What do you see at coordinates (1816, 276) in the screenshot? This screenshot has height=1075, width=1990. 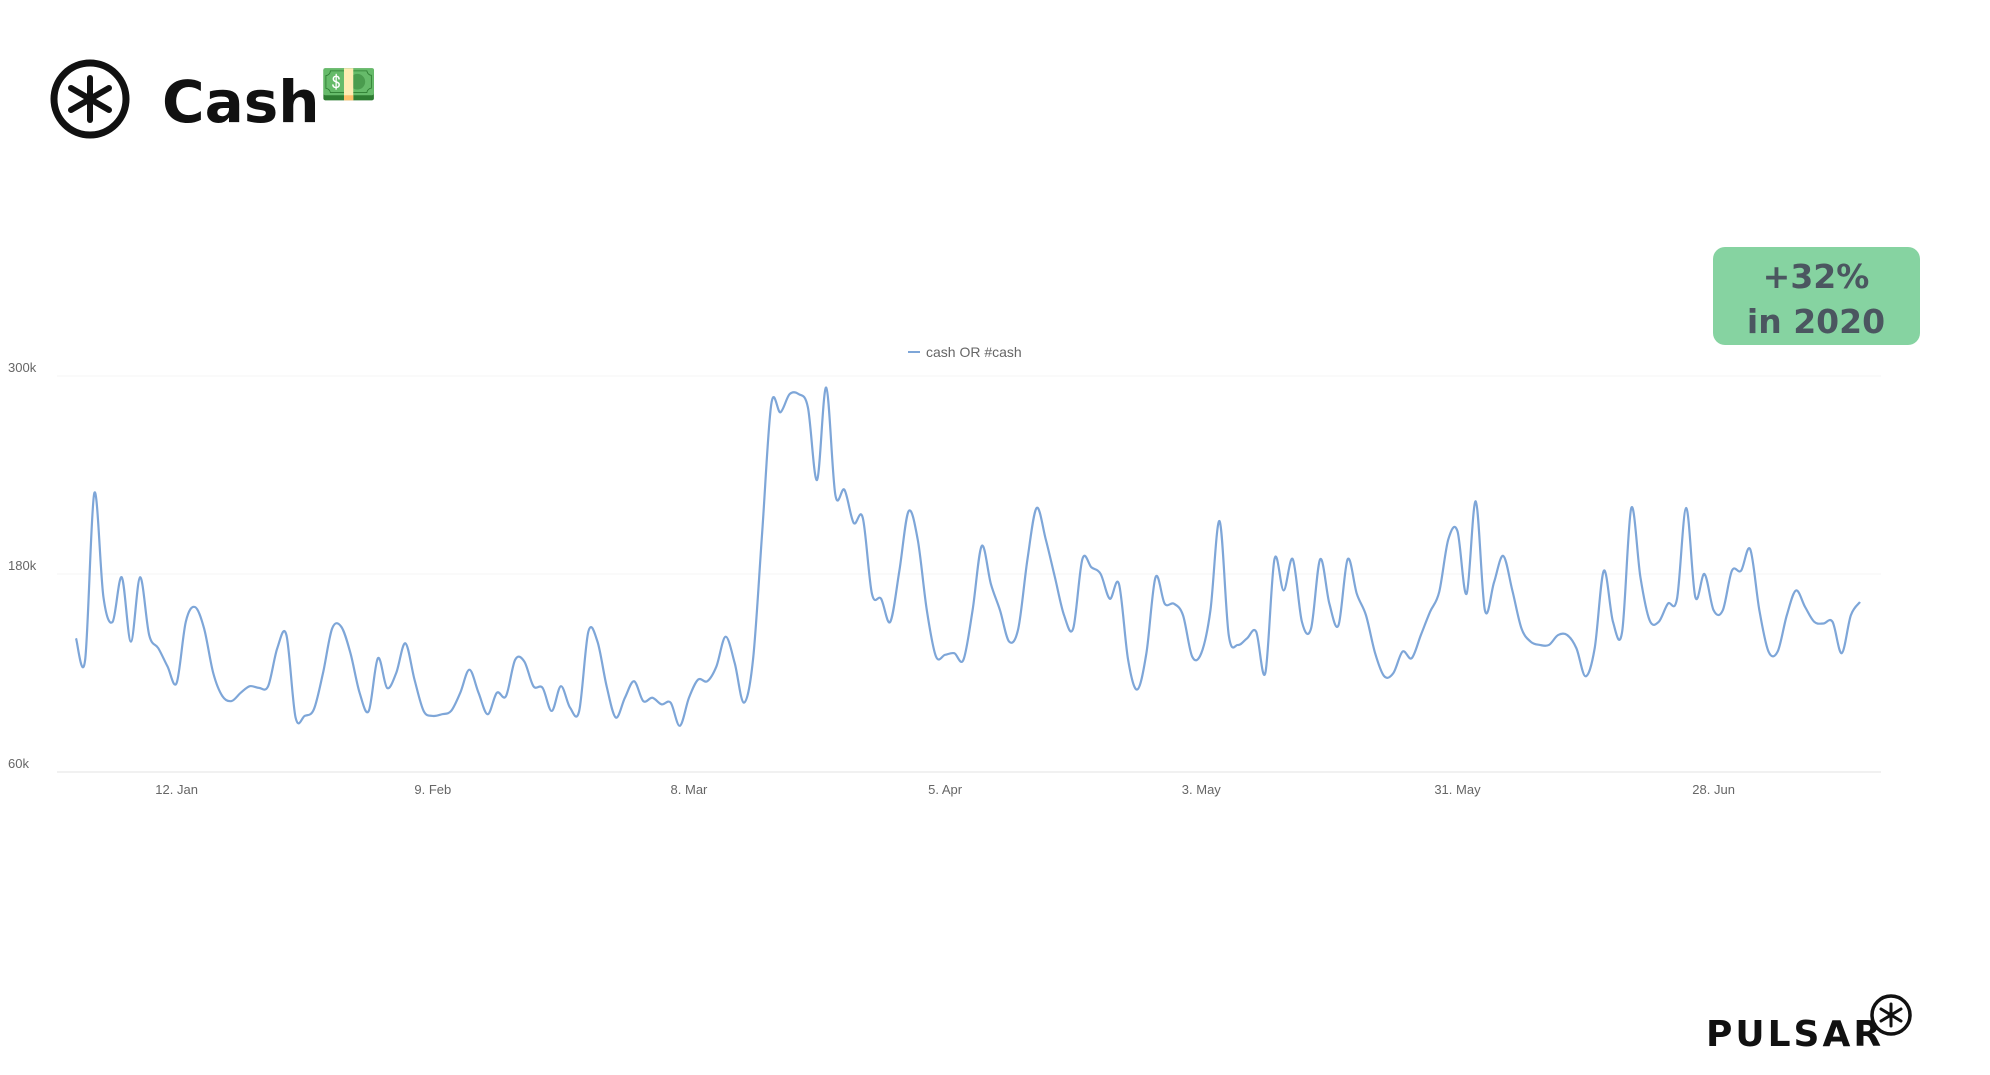 I see `badge-line: +32%` at bounding box center [1816, 276].